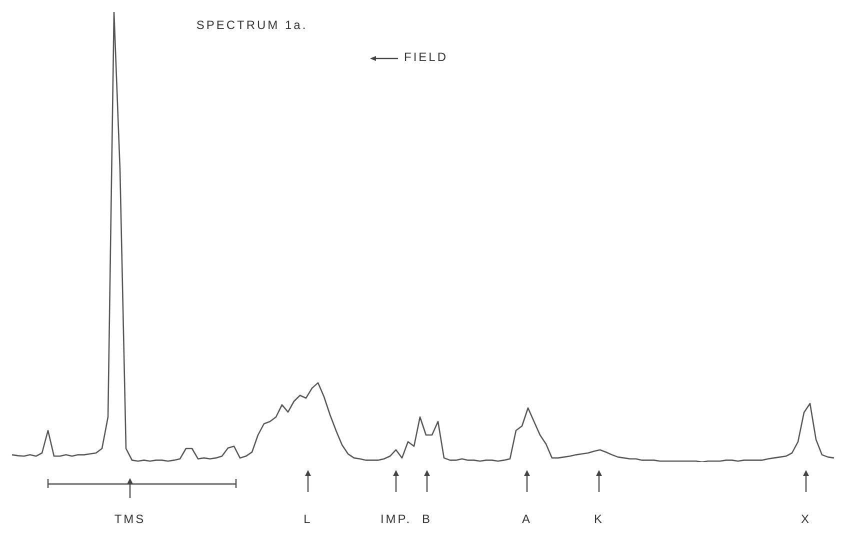 Image resolution: width=842 pixels, height=550 pixels. I want to click on text: X, so click(806, 519).